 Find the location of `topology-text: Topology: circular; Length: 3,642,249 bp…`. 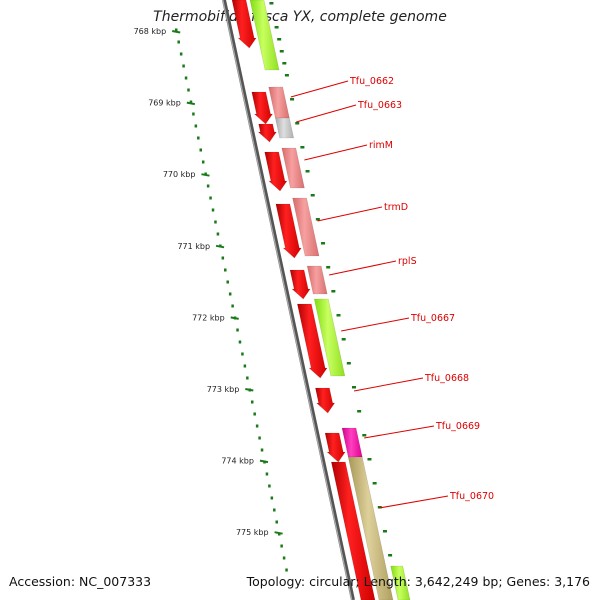

topology-text: Topology: circular; Length: 3,642,249 bp… is located at coordinates (418, 581).